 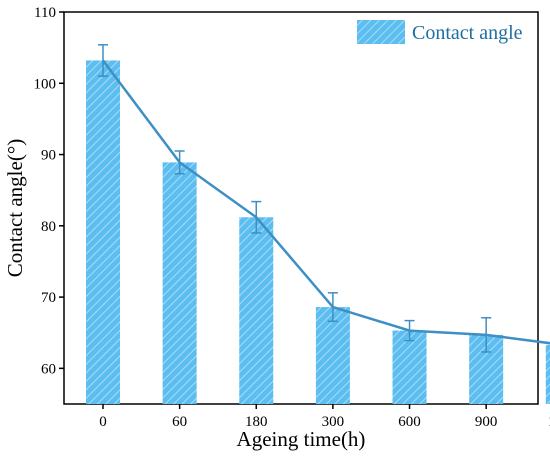 What do you see at coordinates (49, 191) in the screenshot?
I see `y-axis: 60 70 80 90 100 110` at bounding box center [49, 191].